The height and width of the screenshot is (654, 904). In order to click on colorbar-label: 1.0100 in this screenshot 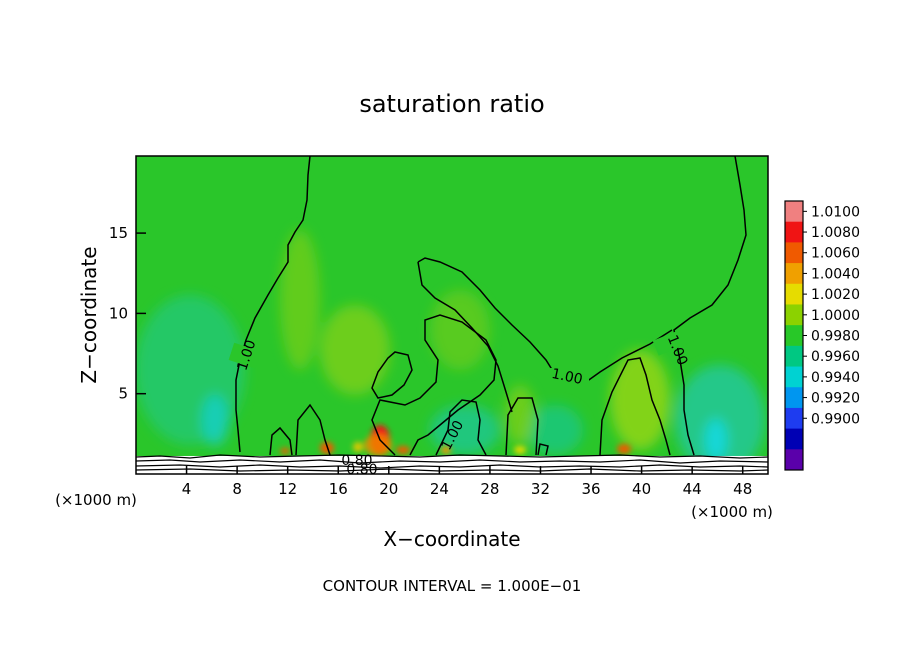, I will do `click(835, 212)`.